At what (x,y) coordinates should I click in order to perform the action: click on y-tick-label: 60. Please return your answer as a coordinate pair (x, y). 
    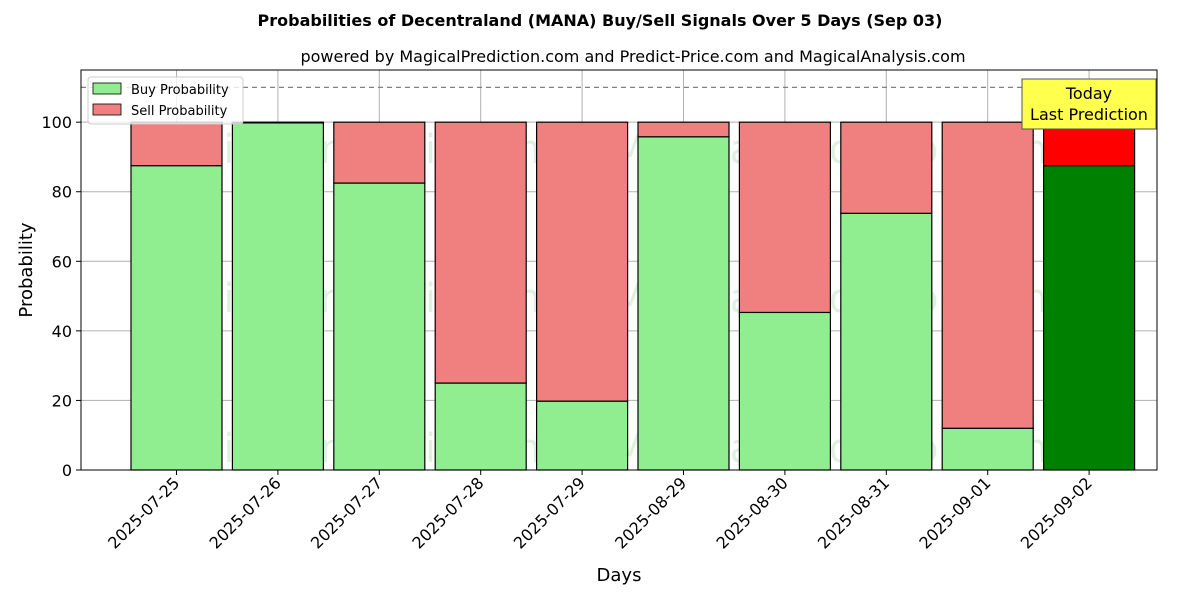
    Looking at the image, I should click on (62, 261).